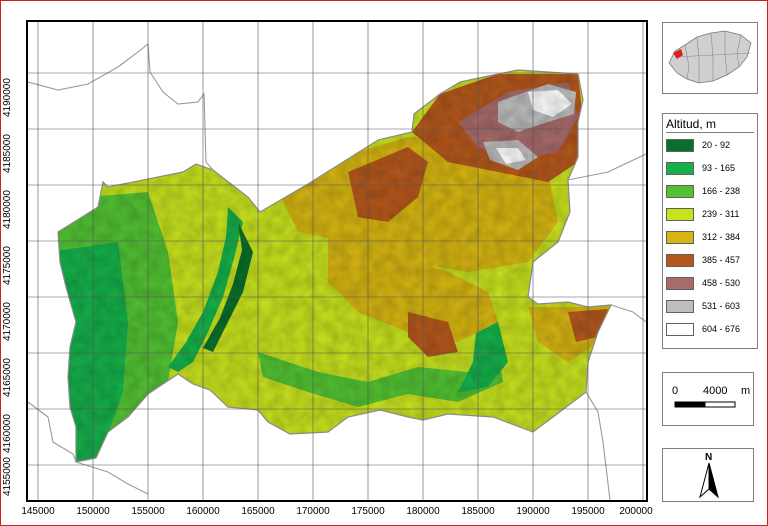  I want to click on x-tick-label: 180000, so click(423, 511).